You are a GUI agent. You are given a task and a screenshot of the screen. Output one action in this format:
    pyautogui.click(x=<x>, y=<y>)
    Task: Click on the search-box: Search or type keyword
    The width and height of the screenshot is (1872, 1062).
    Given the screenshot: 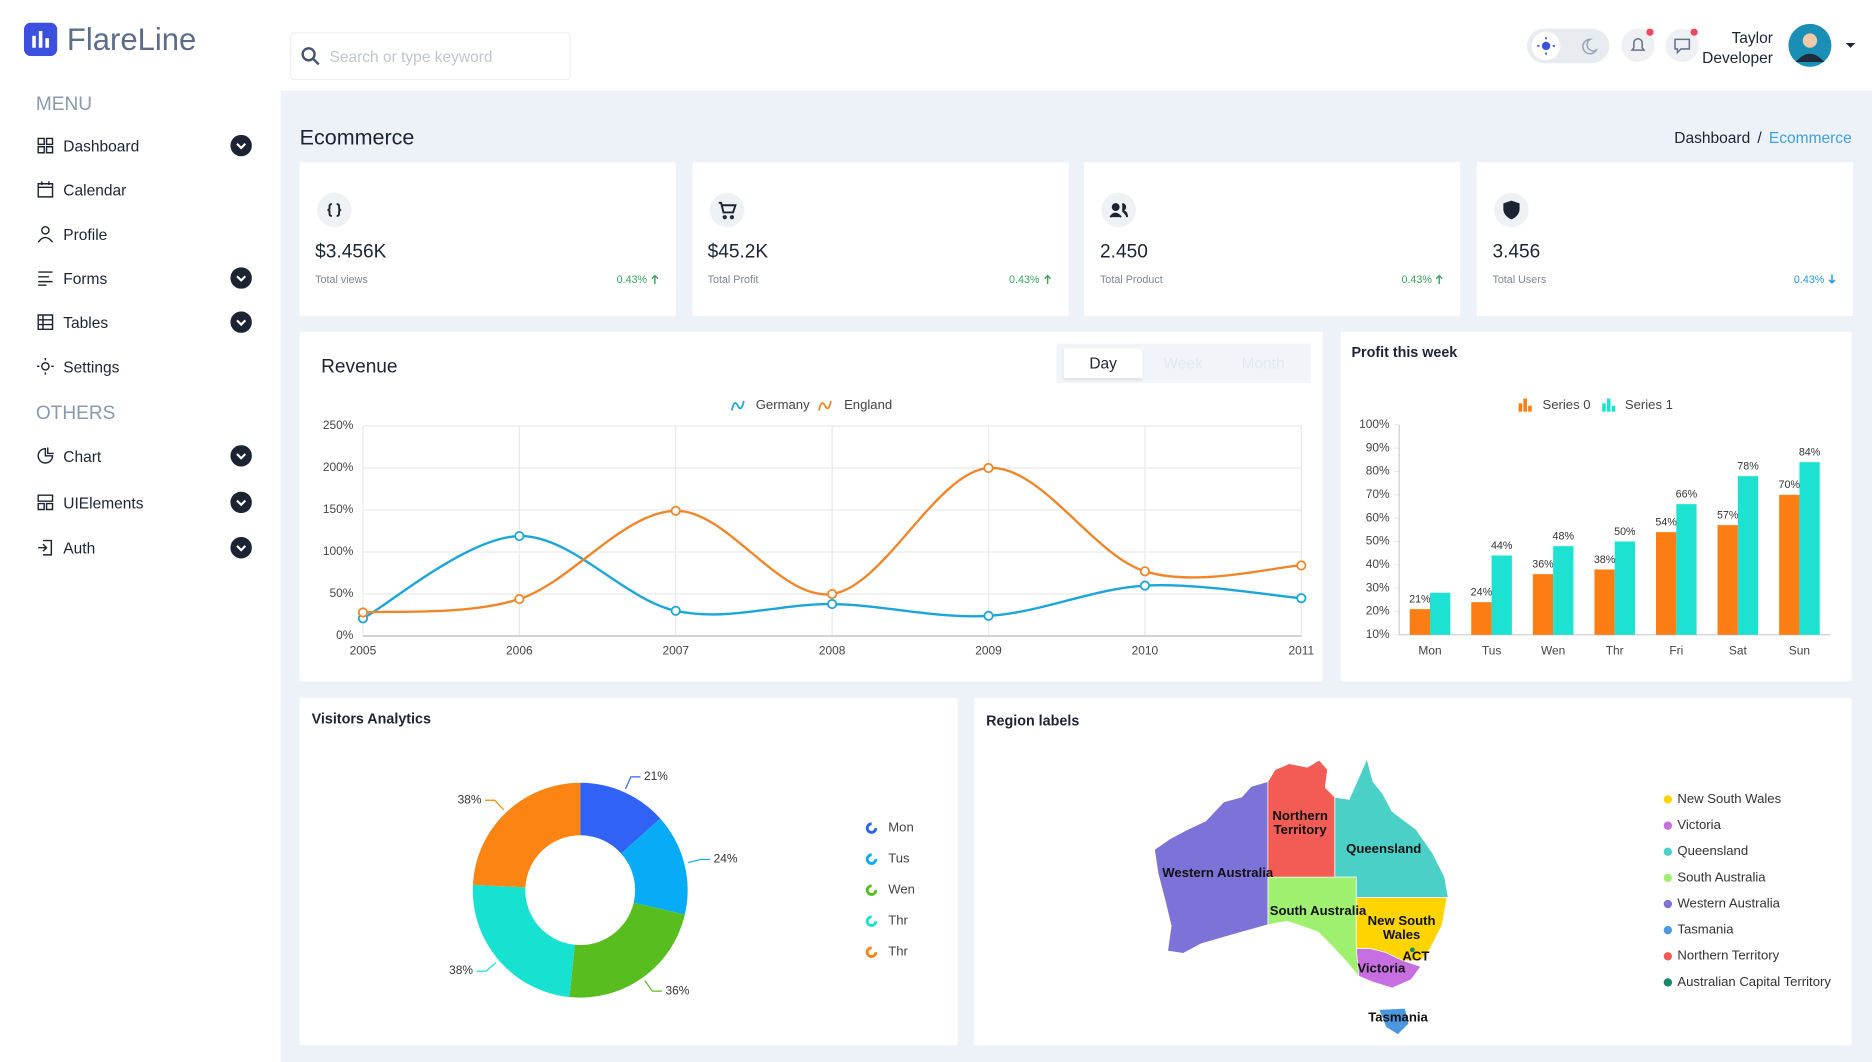 What is the action you would take?
    pyautogui.click(x=430, y=56)
    